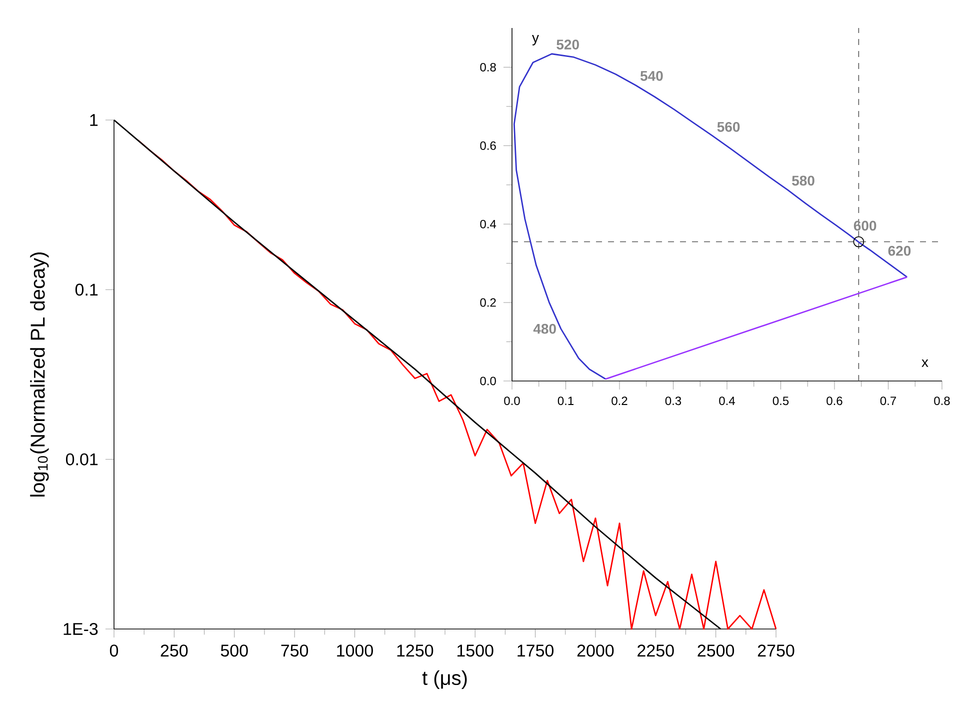 This screenshot has width=954, height=701. Describe the element at coordinates (925, 363) in the screenshot. I see `x-axis-title: x` at that location.